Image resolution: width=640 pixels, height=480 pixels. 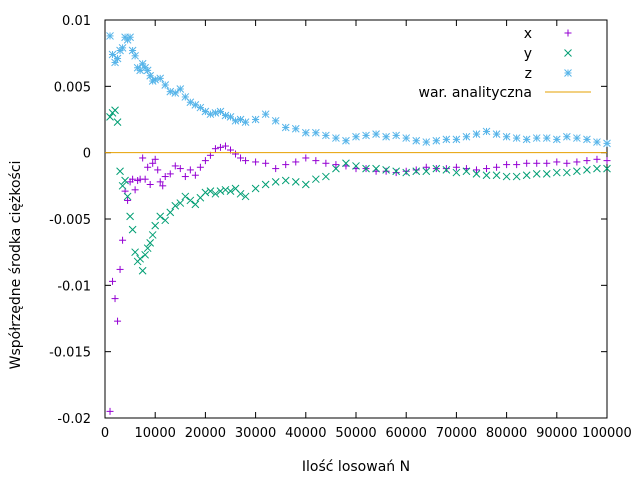 What do you see at coordinates (475, 93) in the screenshot?
I see `legend-label: war. analityczna` at bounding box center [475, 93].